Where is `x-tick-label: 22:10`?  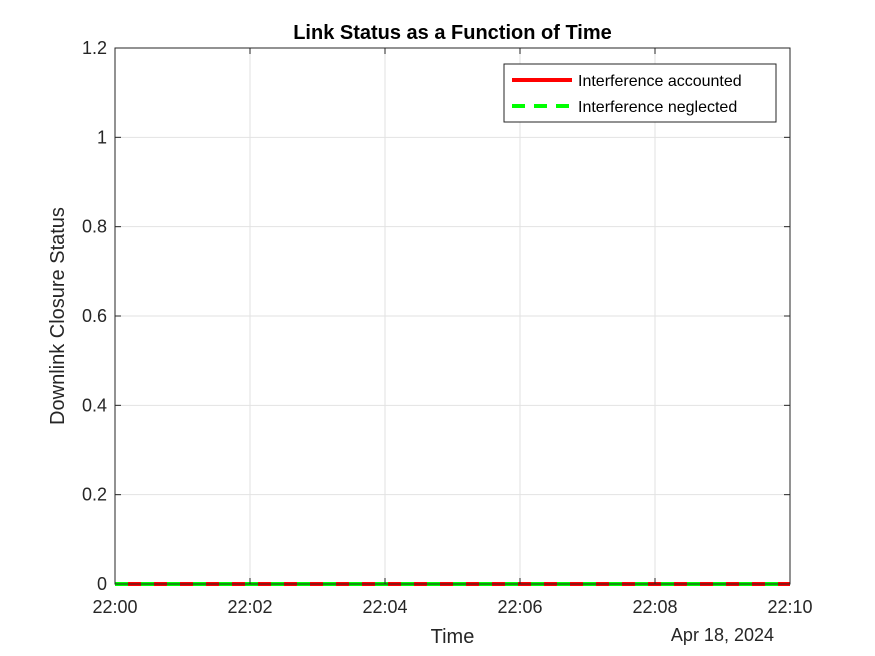 x-tick-label: 22:10 is located at coordinates (789, 607).